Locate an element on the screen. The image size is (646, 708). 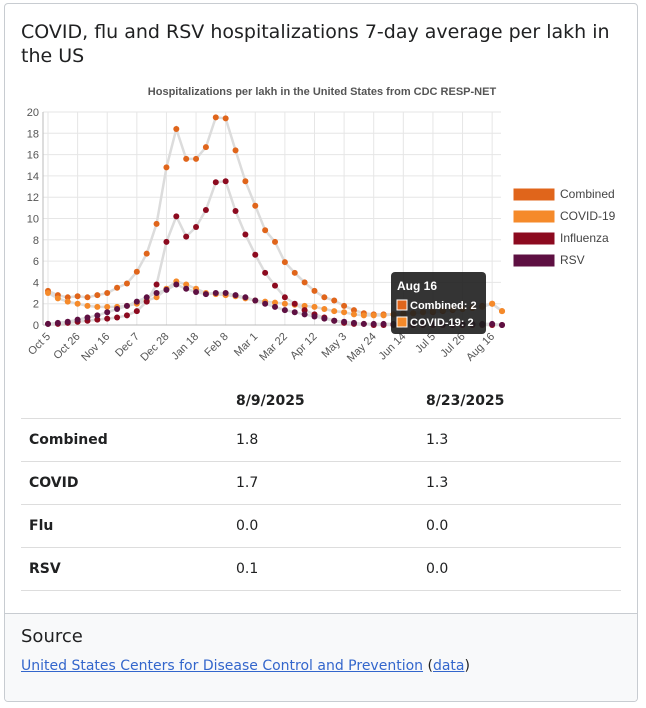
cell: 0.1 is located at coordinates (330, 569).